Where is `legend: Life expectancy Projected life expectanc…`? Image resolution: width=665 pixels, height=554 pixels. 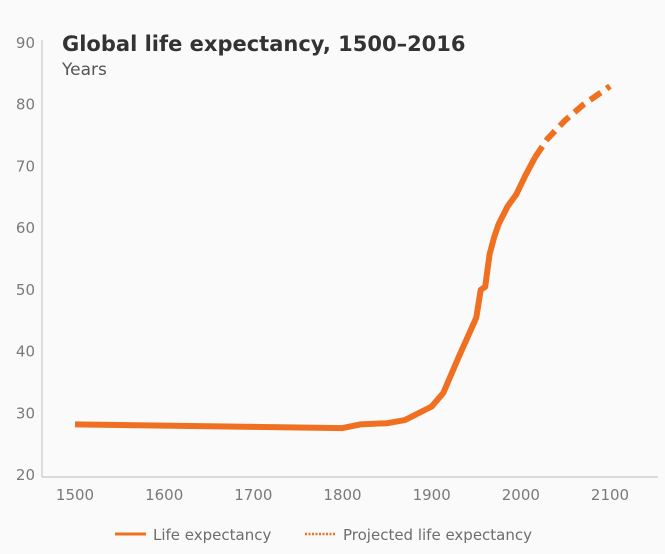 legend: Life expectancy Projected life expectanc… is located at coordinates (323, 535).